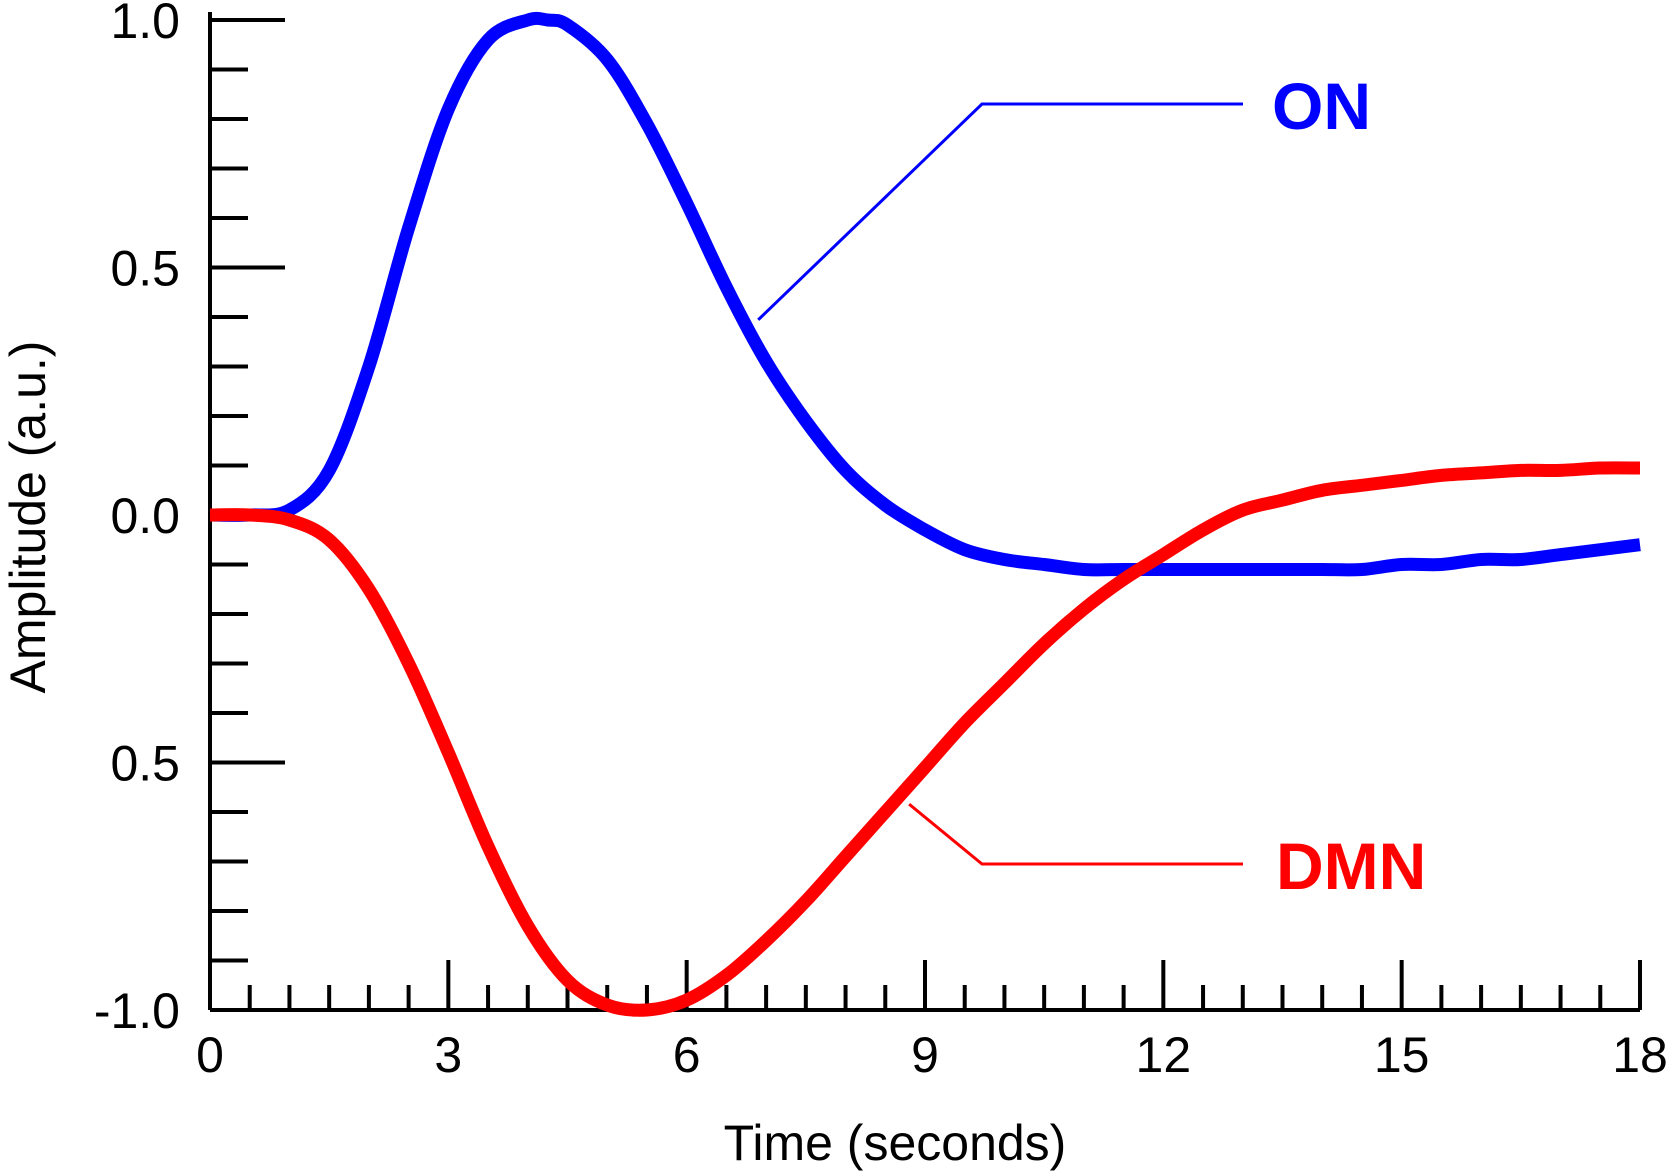 This screenshot has height=1175, width=1671. Describe the element at coordinates (145, 516) in the screenshot. I see `y-tick-label: 0.0` at that location.